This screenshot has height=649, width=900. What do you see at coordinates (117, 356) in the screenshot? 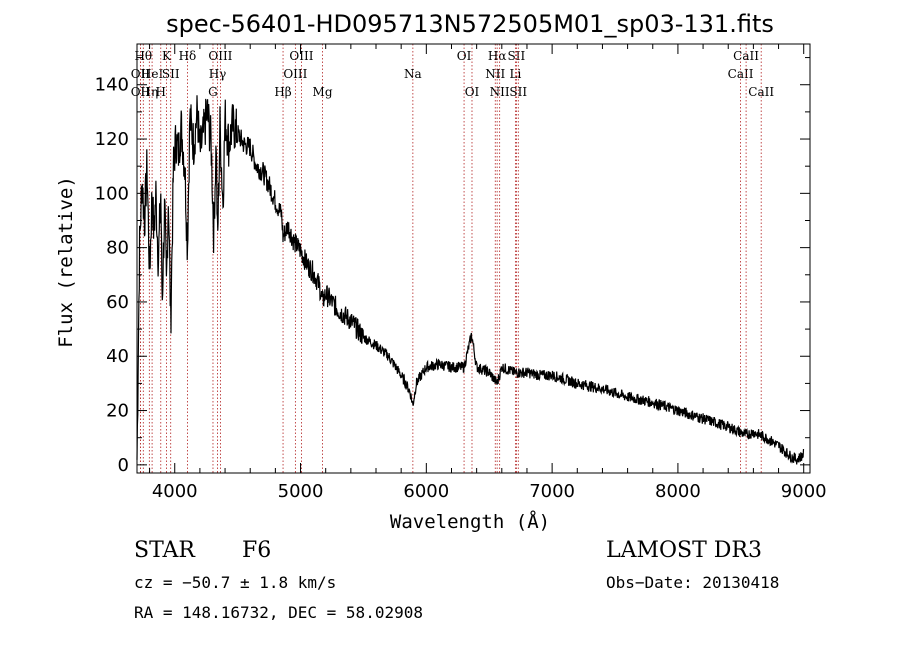
I see `y-tick-label-2: 40` at bounding box center [117, 356].